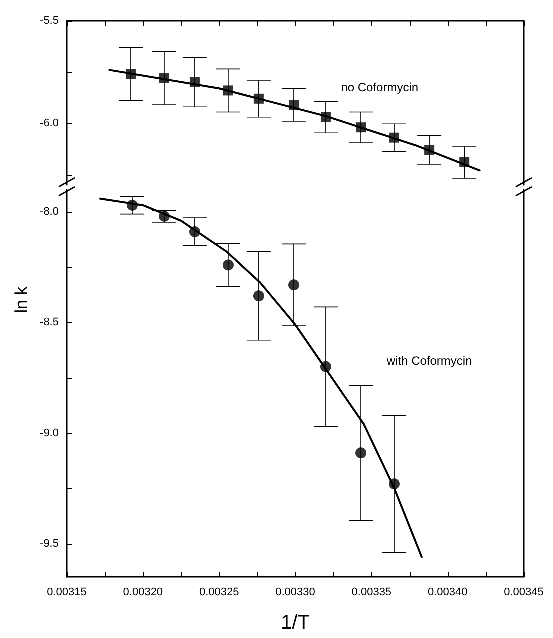 The image size is (553, 638). What do you see at coordinates (49, 212) in the screenshot?
I see `y-tick-label: -8.0` at bounding box center [49, 212].